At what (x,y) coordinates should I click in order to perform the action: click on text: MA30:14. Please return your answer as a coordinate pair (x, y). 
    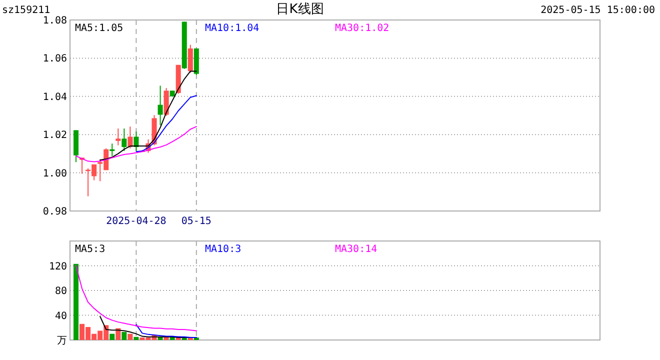
    Looking at the image, I should click on (356, 249).